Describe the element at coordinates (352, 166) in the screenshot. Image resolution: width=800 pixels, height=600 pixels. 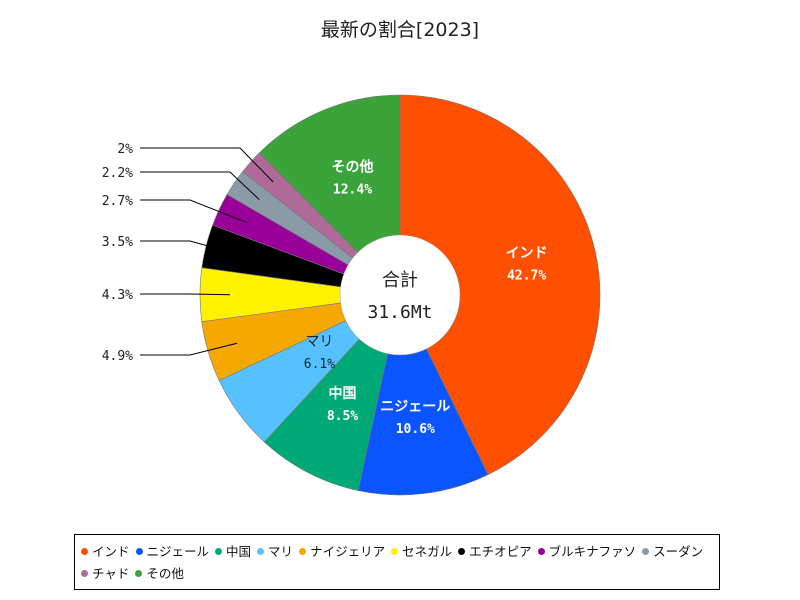
I see `slice-name-label: その他` at that location.